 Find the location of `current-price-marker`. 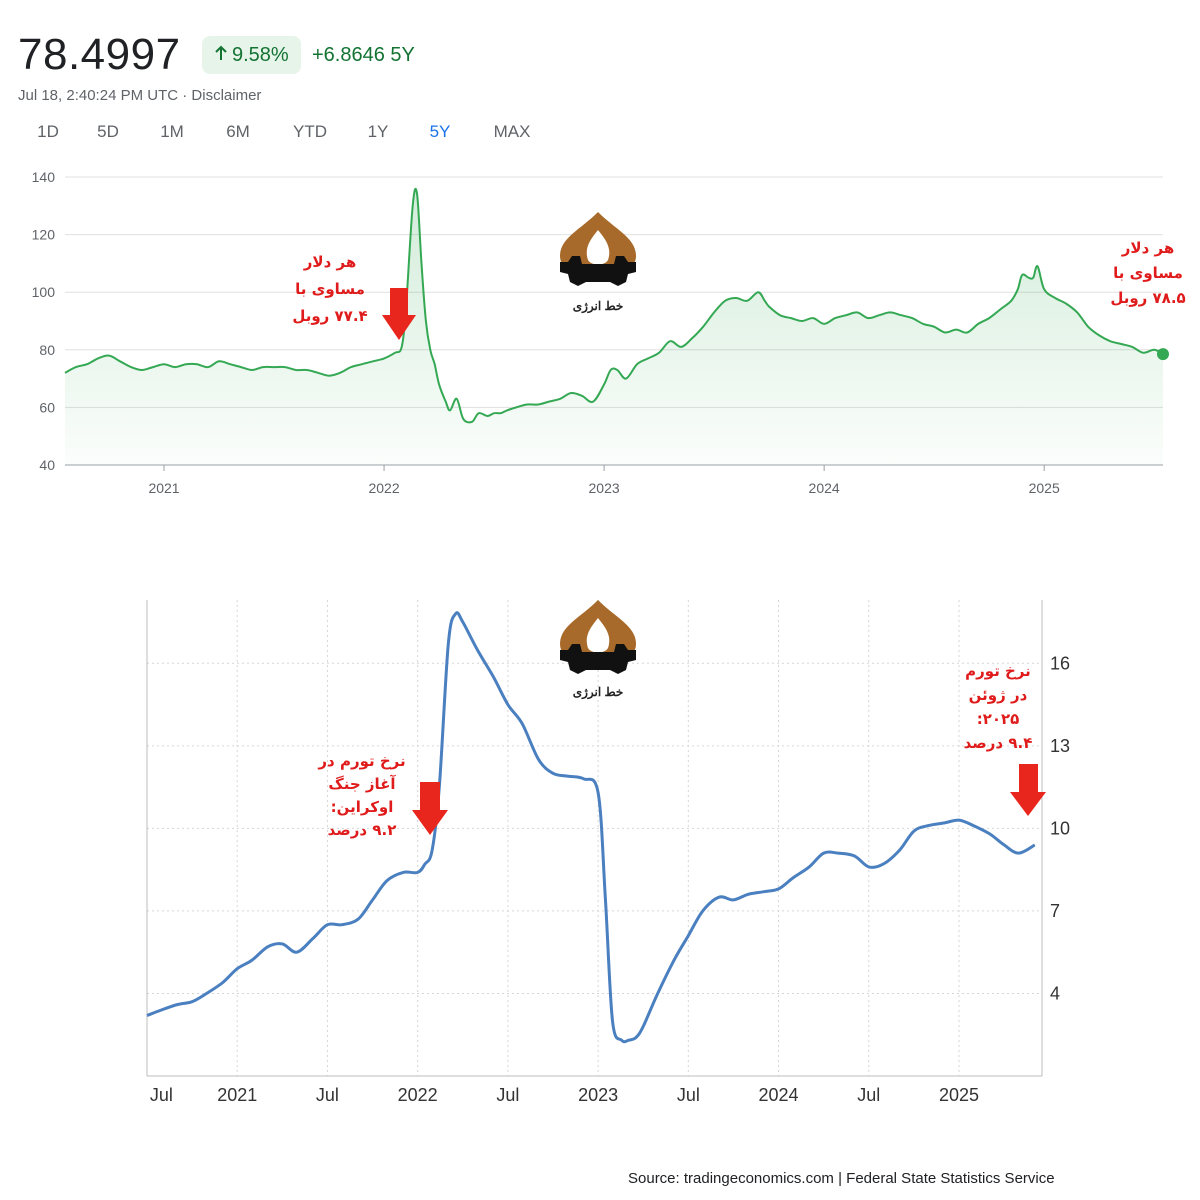

current-price-marker is located at coordinates (1163, 354).